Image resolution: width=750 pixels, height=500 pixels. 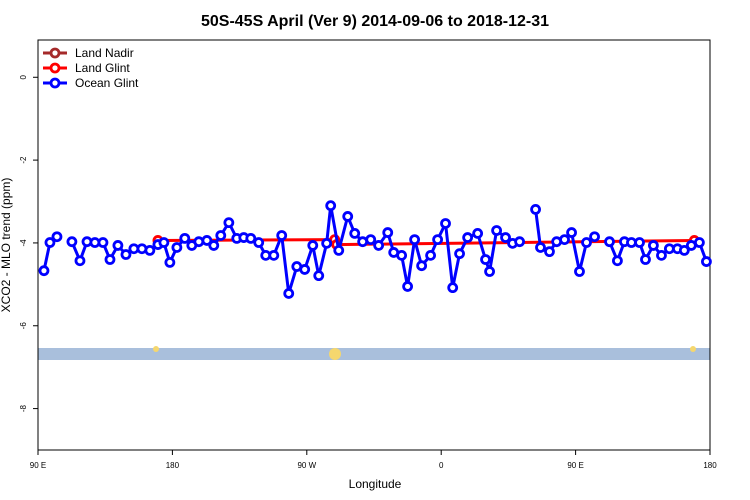 I want to click on legend-label: Land Glint, so click(x=102, y=68).